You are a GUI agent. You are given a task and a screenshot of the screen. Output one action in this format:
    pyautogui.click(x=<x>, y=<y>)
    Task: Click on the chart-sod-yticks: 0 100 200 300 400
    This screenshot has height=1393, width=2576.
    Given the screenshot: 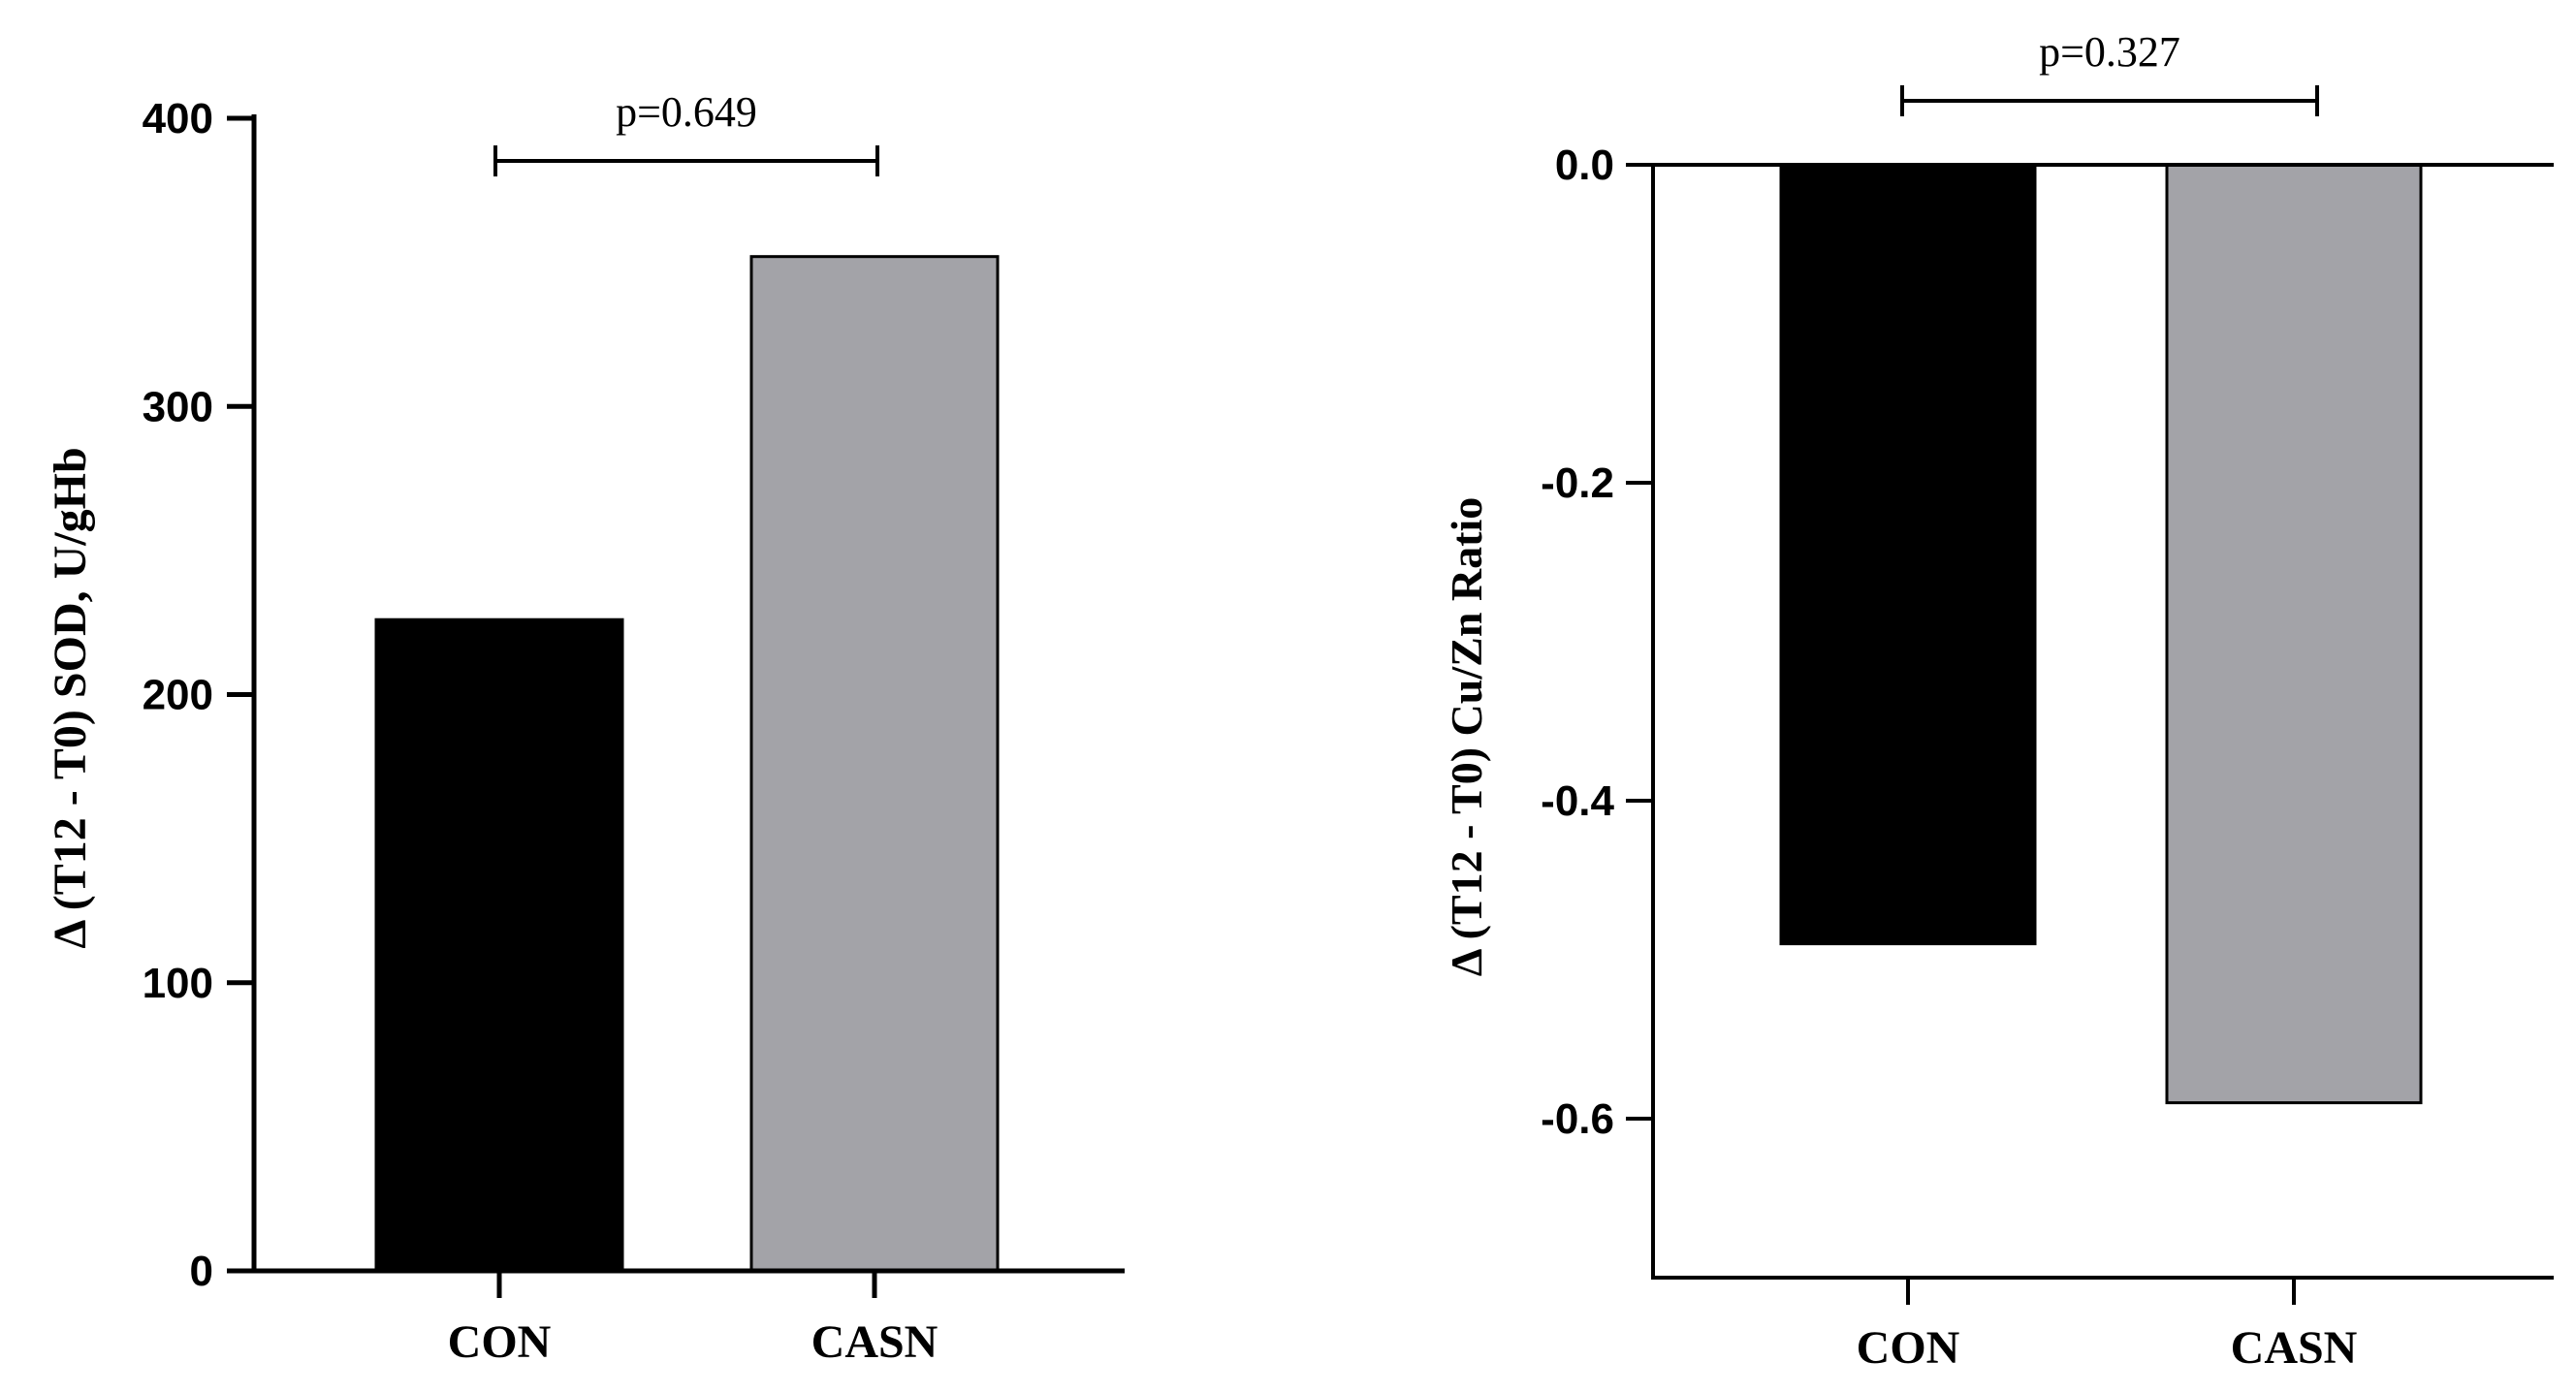 What is the action you would take?
    pyautogui.click(x=198, y=695)
    